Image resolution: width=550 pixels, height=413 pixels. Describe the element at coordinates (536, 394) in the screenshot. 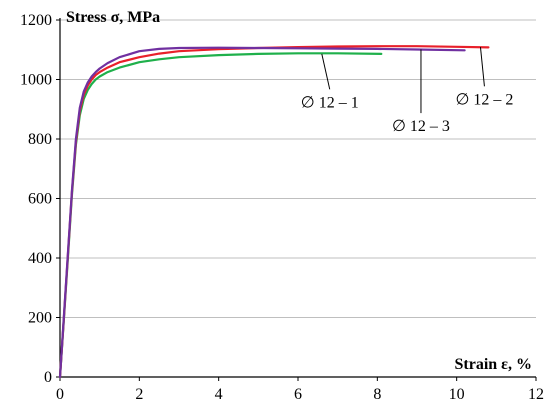

I see `x-tick-label: 12` at that location.